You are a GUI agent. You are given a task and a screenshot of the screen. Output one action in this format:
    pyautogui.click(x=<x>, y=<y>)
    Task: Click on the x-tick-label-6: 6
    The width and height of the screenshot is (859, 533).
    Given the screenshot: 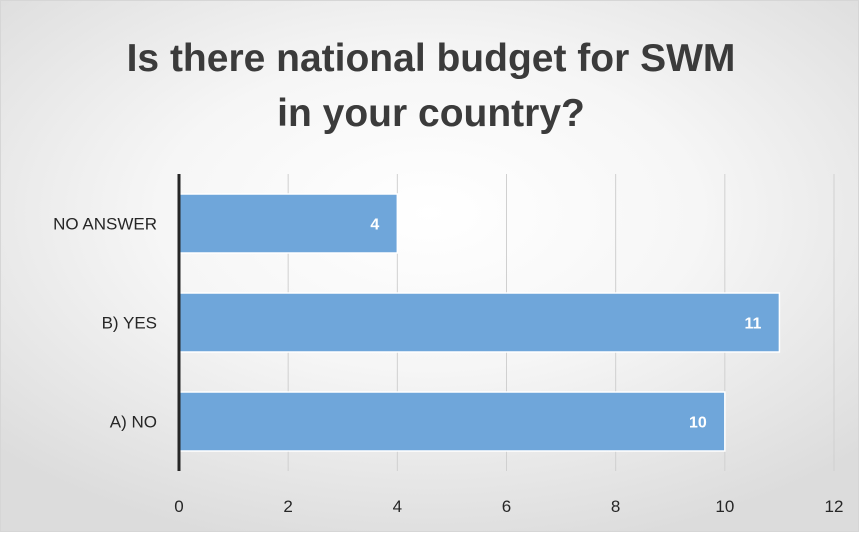 What is the action you would take?
    pyautogui.click(x=506, y=506)
    